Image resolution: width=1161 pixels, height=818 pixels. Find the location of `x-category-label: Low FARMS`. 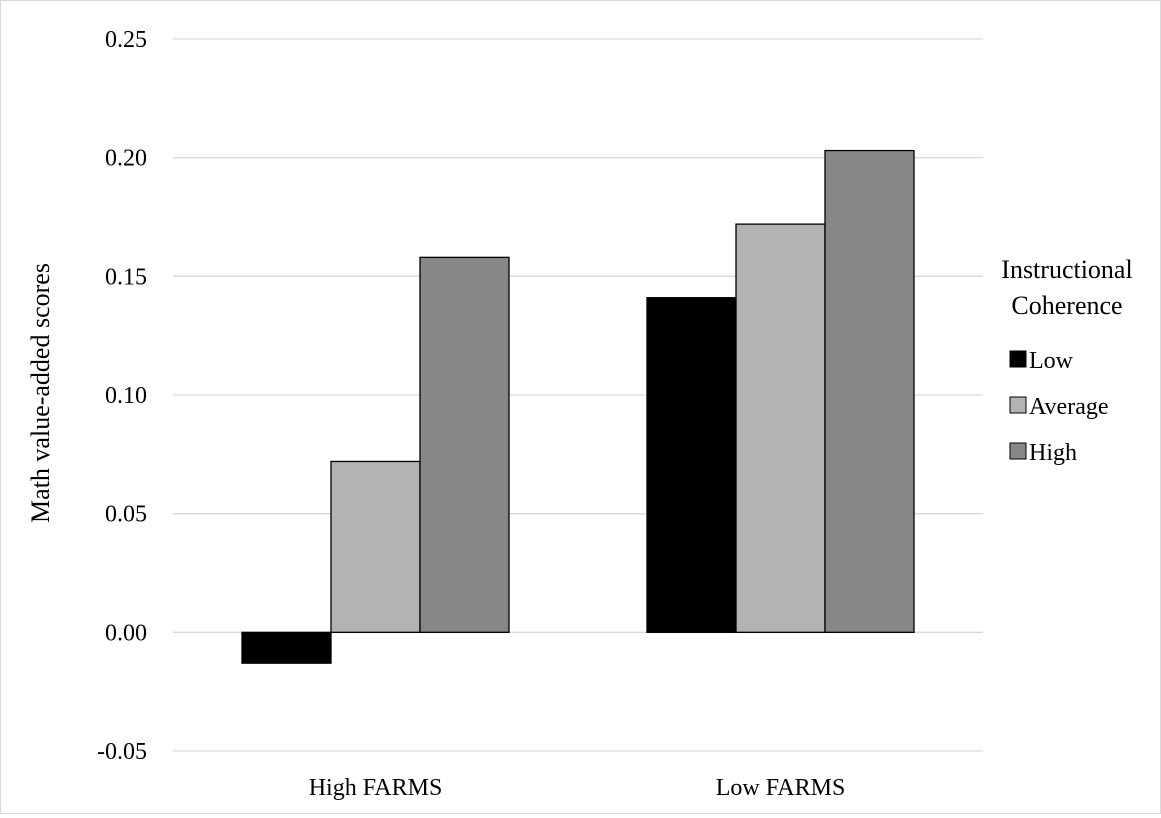

x-category-label: Low FARMS is located at coordinates (781, 788).